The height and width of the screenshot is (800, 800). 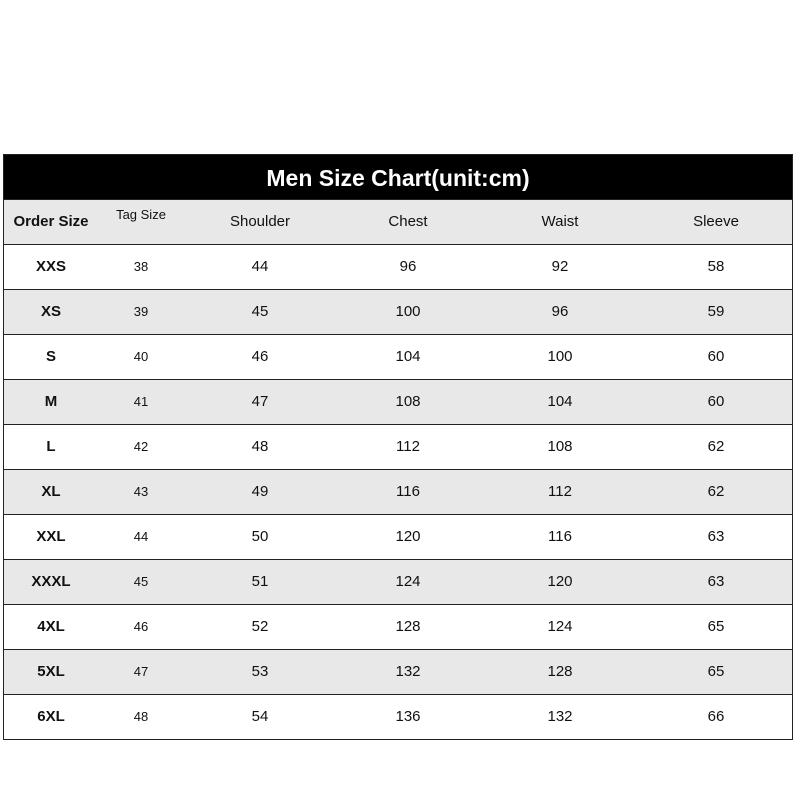 I want to click on table-cell: 58, so click(x=716, y=266).